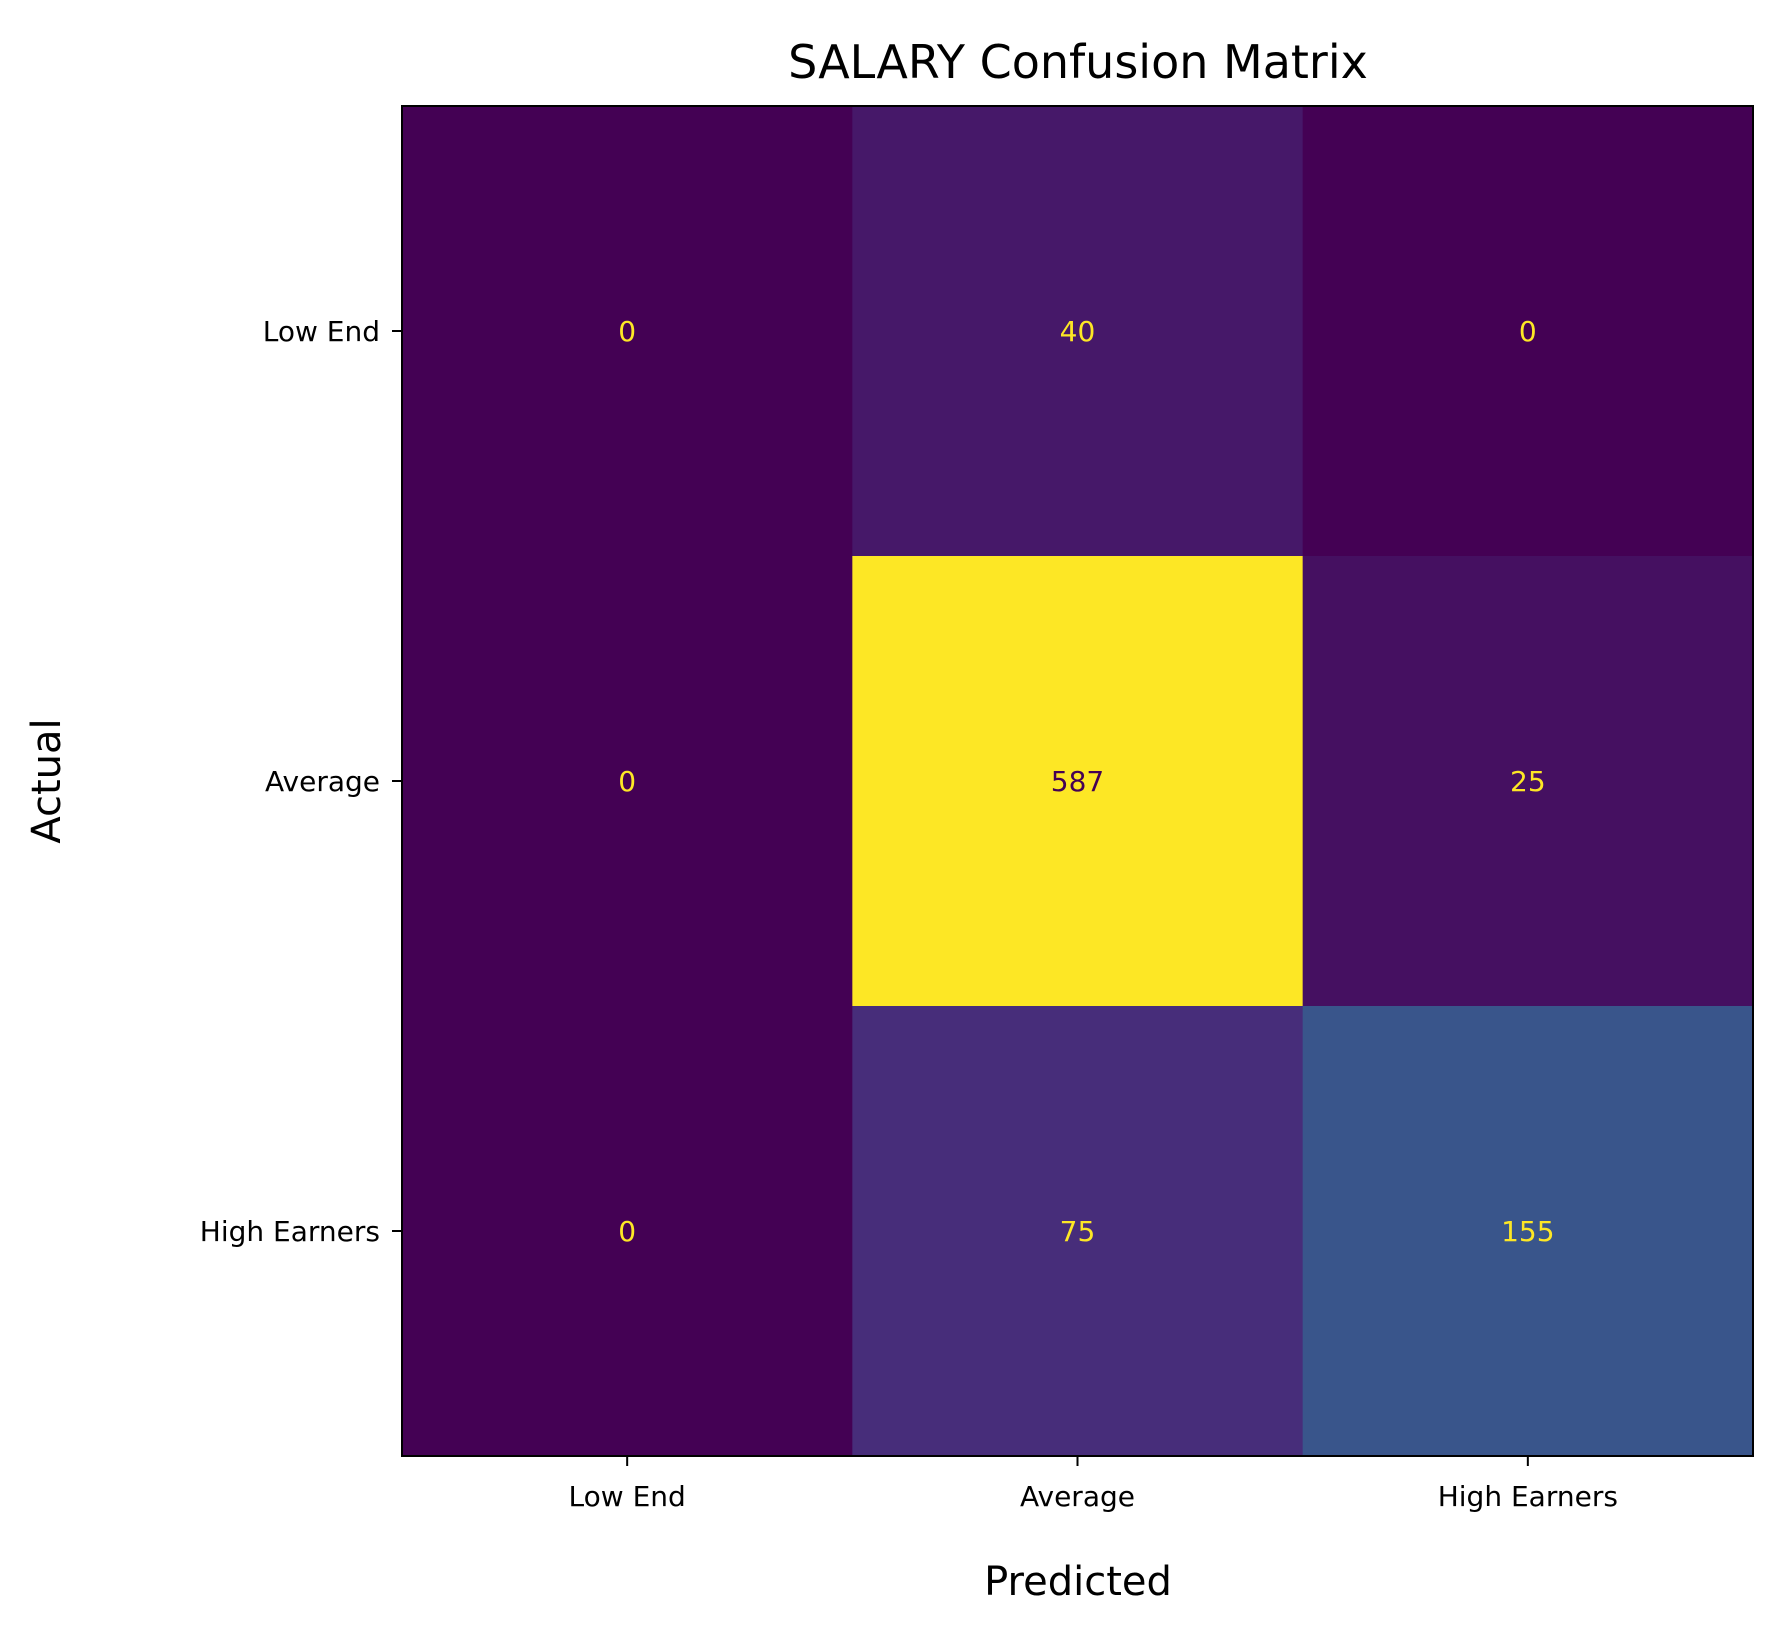  I want to click on heatmap-cell-value: 40, so click(1078, 331).